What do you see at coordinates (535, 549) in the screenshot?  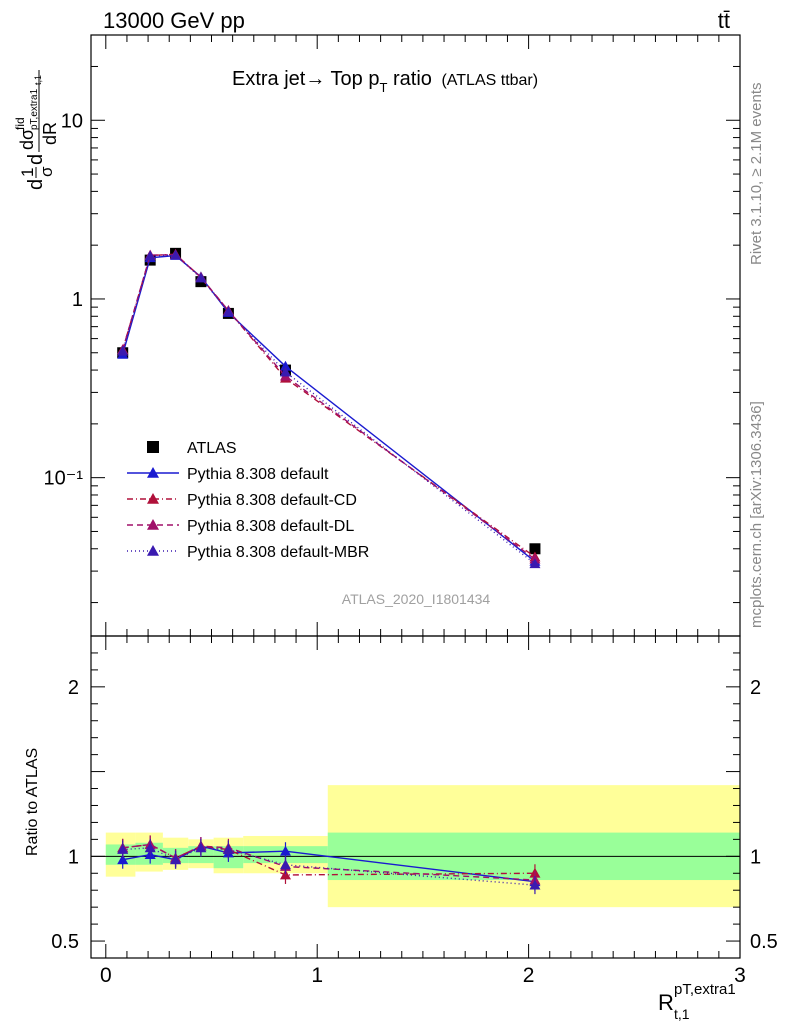 I see `data-point-atlas` at bounding box center [535, 549].